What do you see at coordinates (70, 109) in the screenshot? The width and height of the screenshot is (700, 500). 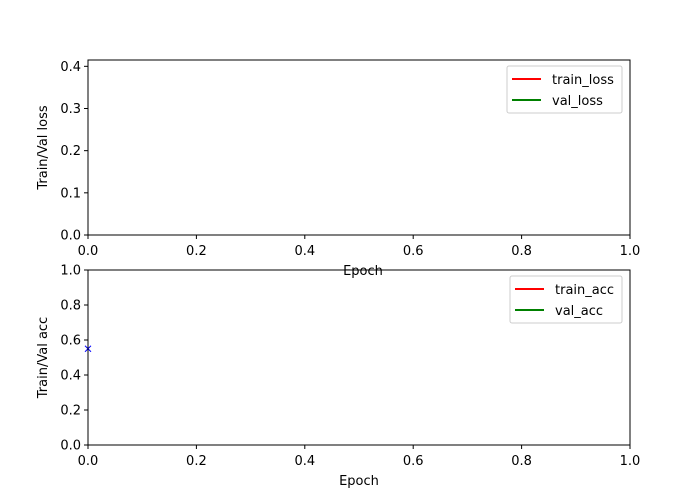 I see `loss-y-tick-label: 0.3` at bounding box center [70, 109].